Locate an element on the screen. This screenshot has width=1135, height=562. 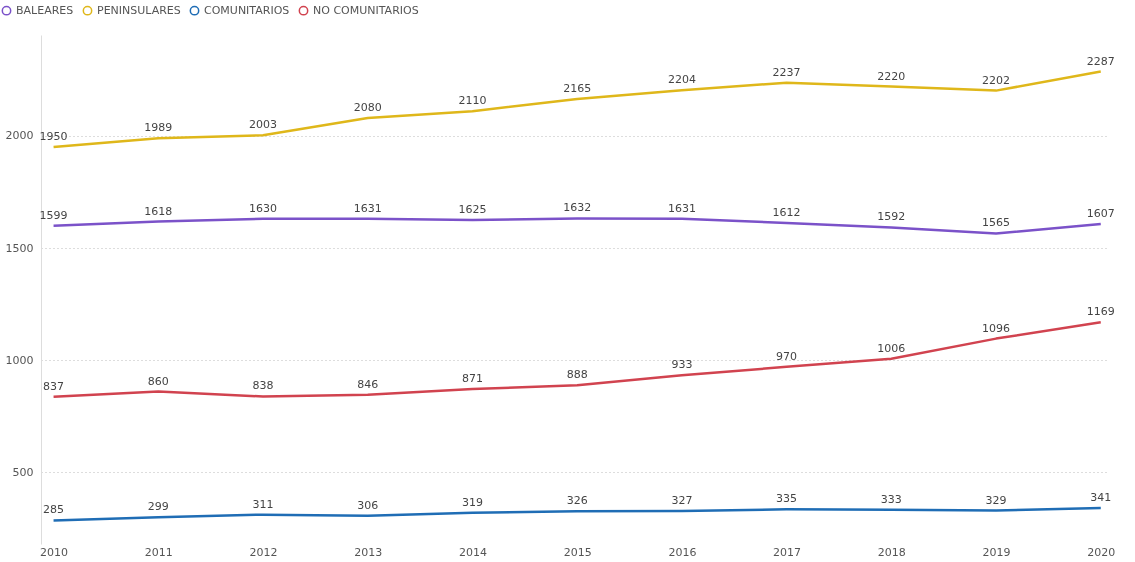
data-label: 860 is located at coordinates (158, 381).